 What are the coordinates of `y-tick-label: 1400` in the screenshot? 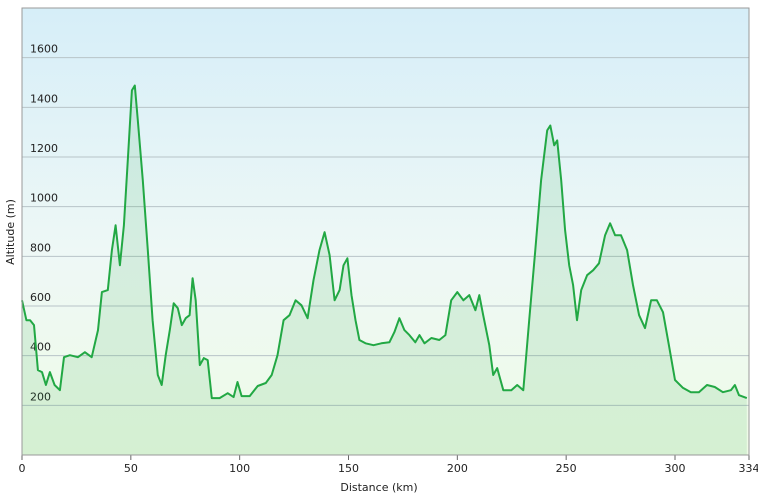 It's located at (44, 98).